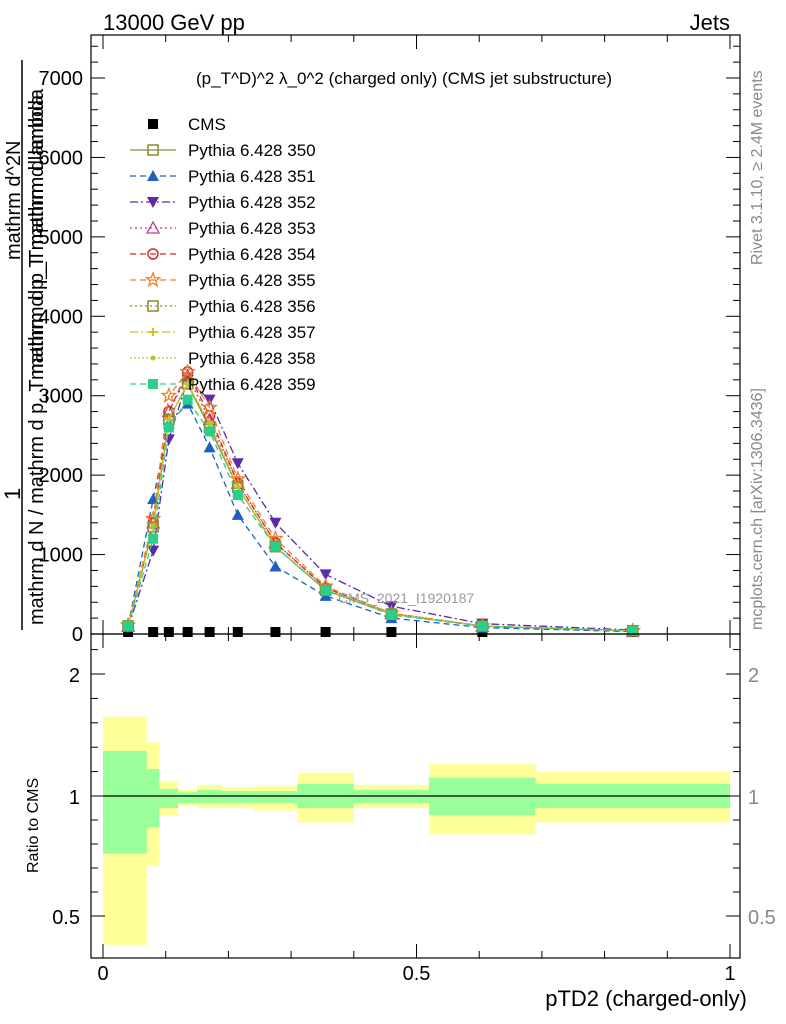  Describe the element at coordinates (61, 317) in the screenshot. I see `y-tick-label: 4000` at that location.